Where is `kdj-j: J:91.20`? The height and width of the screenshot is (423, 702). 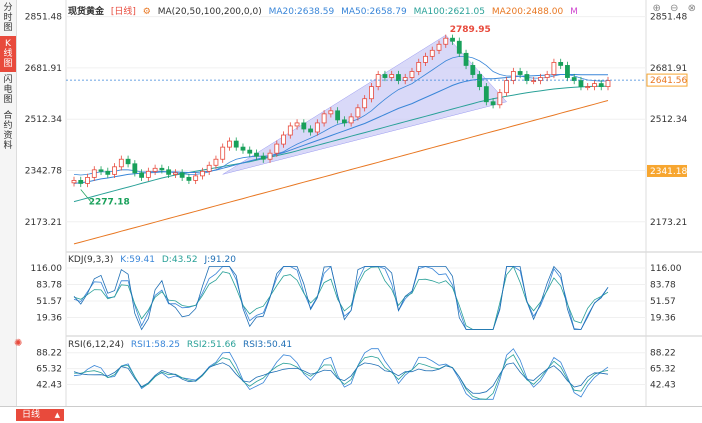
kdj-j: J:91.20 is located at coordinates (220, 260).